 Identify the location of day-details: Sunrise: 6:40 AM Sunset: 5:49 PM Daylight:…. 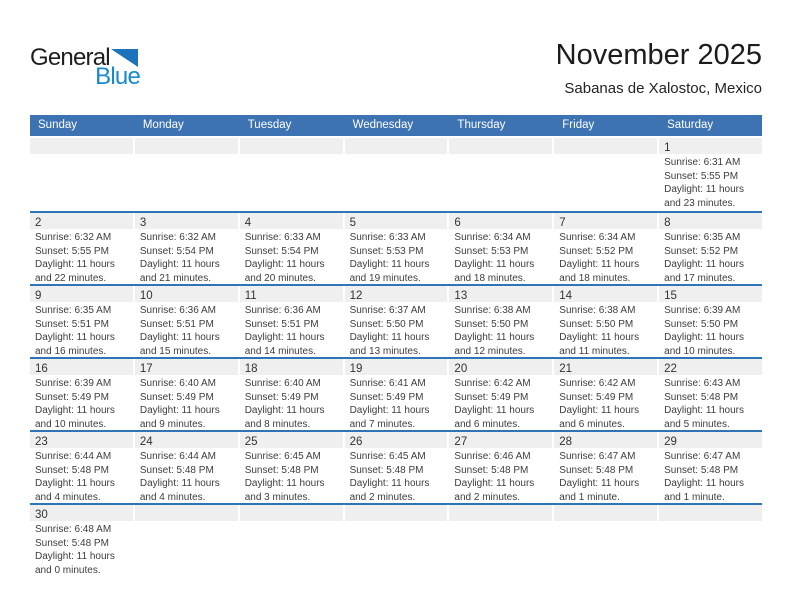
(291, 402).